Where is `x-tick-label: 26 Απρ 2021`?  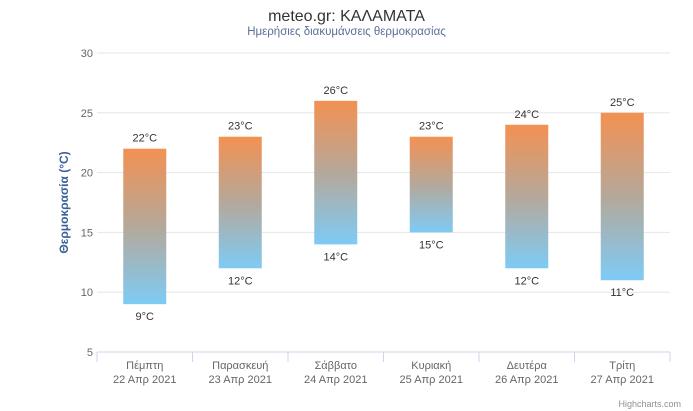 x-tick-label: 26 Απρ 2021 is located at coordinates (526, 380).